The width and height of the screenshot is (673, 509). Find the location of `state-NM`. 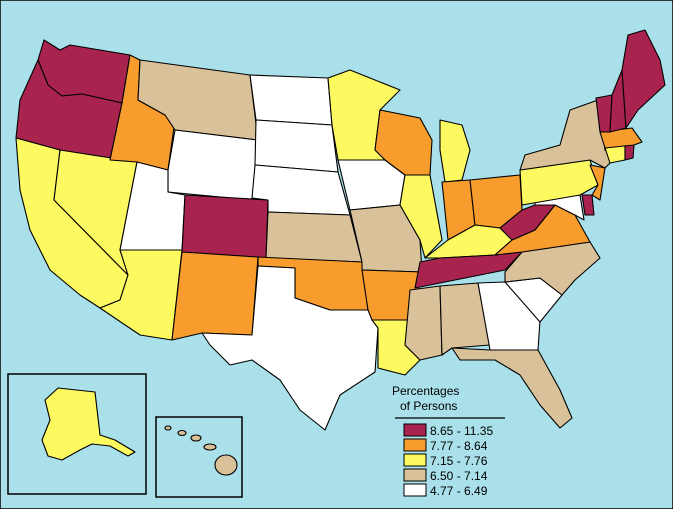

state-NM is located at coordinates (215, 296).